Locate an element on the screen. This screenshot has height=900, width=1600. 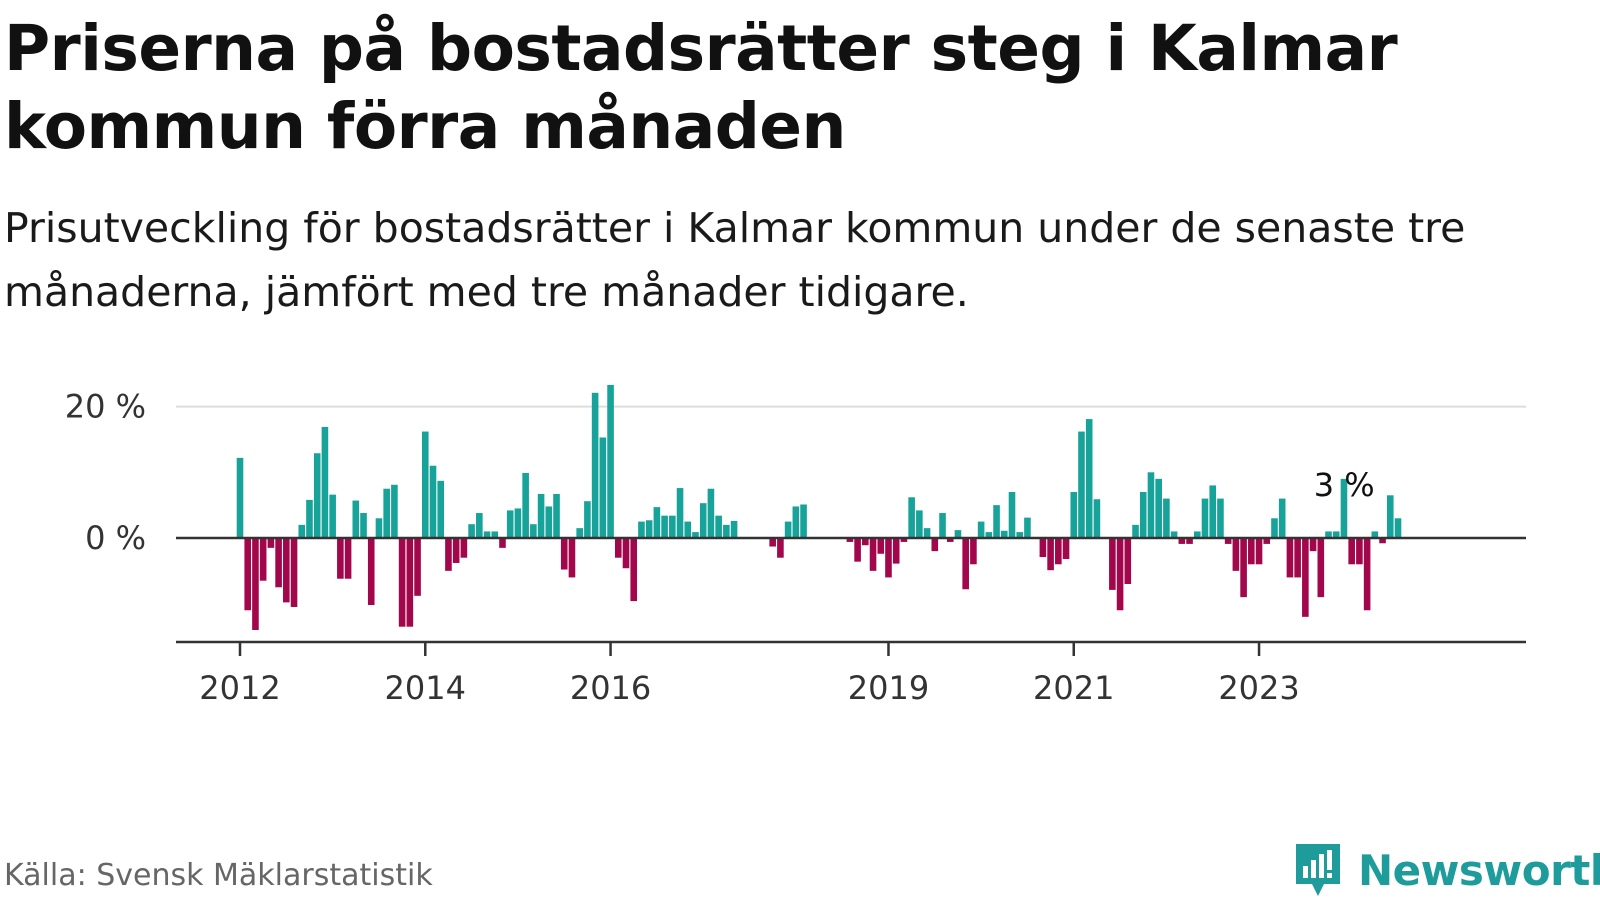
x-tick-label: 2014 is located at coordinates (425, 688).